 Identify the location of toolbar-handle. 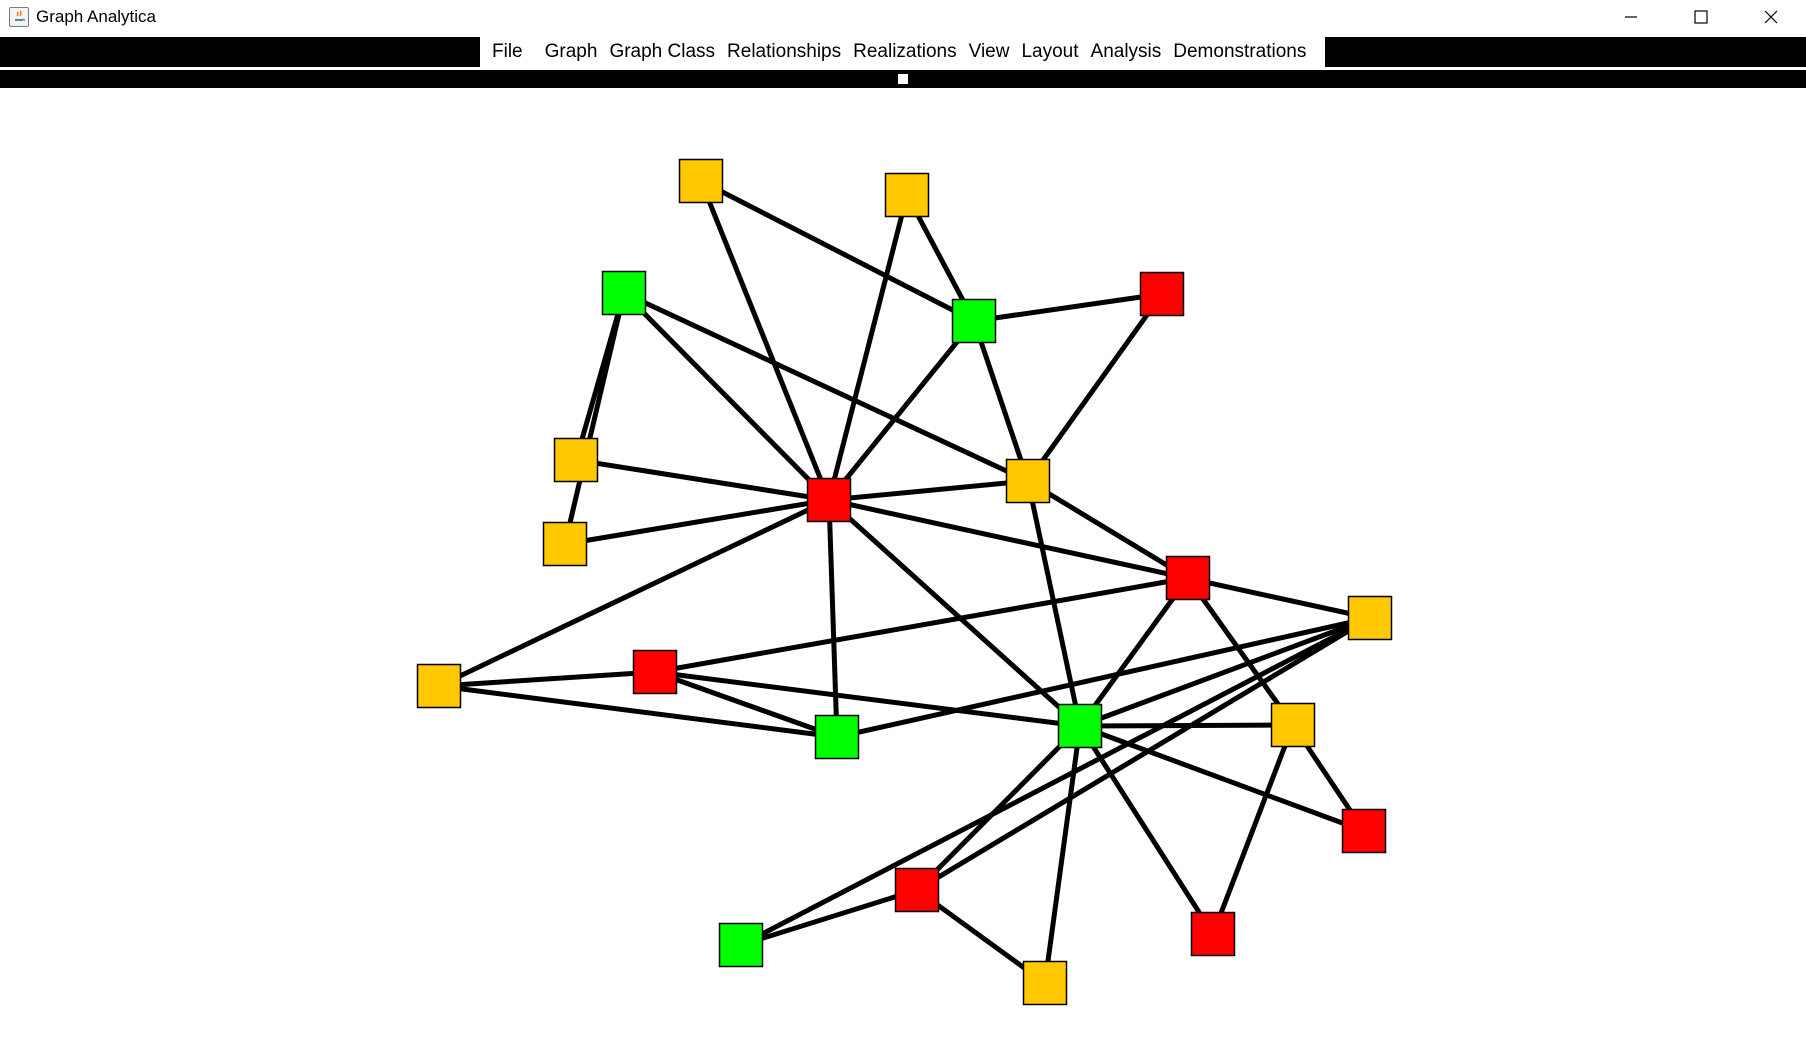
(903, 79).